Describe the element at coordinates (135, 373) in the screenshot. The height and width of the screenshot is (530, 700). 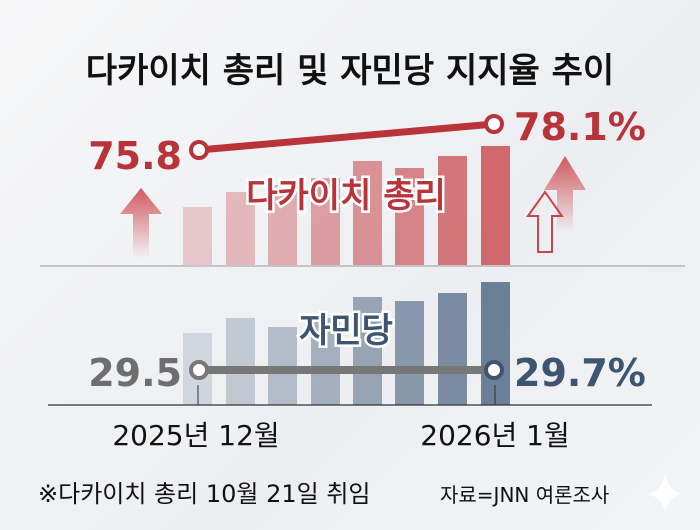
I see `ldp-start-label: 29.5` at that location.